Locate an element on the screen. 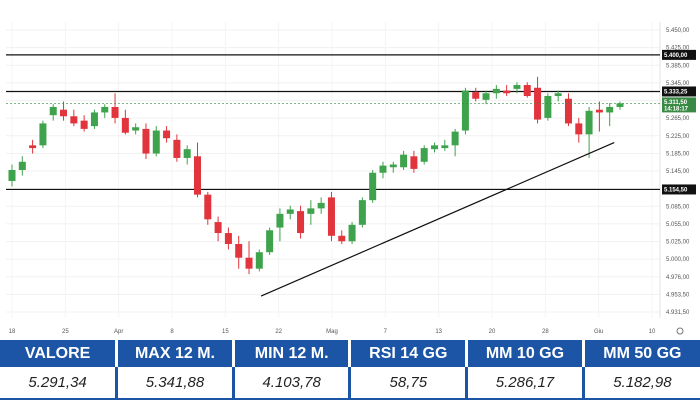 This screenshot has width=700, height=400. level-badge-label: 5.333,25 is located at coordinates (676, 92).